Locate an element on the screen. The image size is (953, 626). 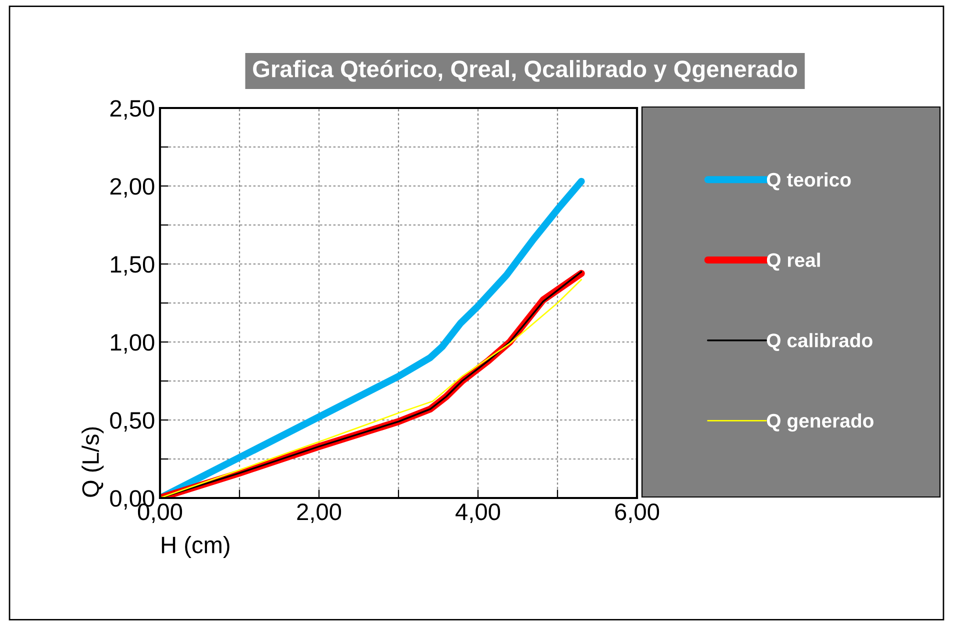
x-tick-label: 2,00 is located at coordinates (319, 513).